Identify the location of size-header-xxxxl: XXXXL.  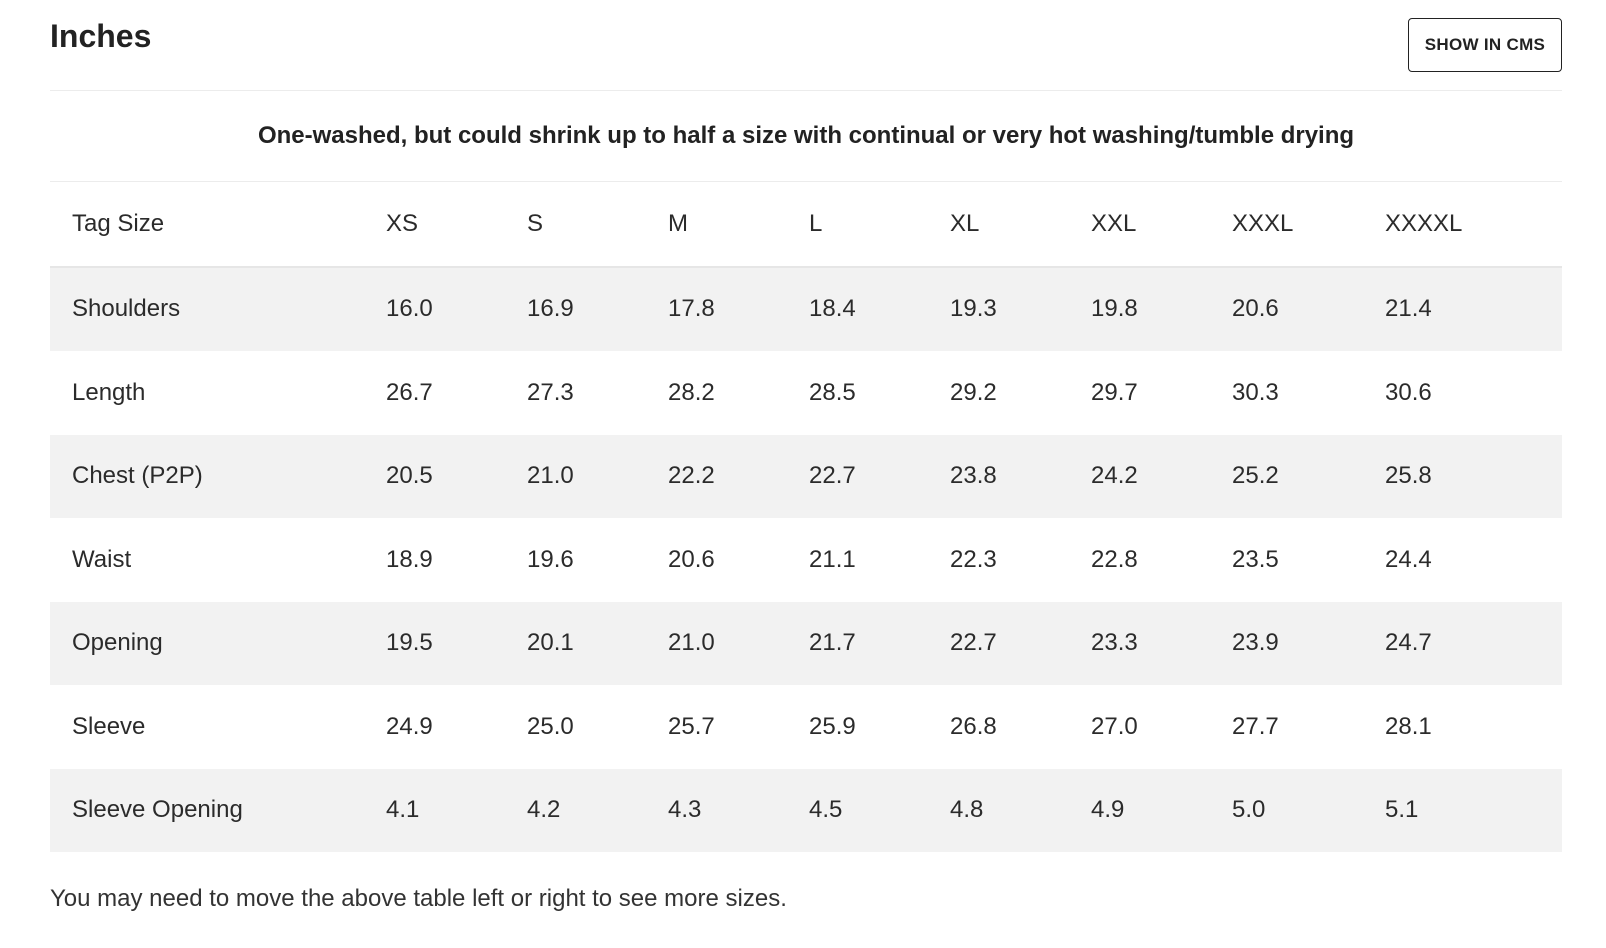
(1424, 223).